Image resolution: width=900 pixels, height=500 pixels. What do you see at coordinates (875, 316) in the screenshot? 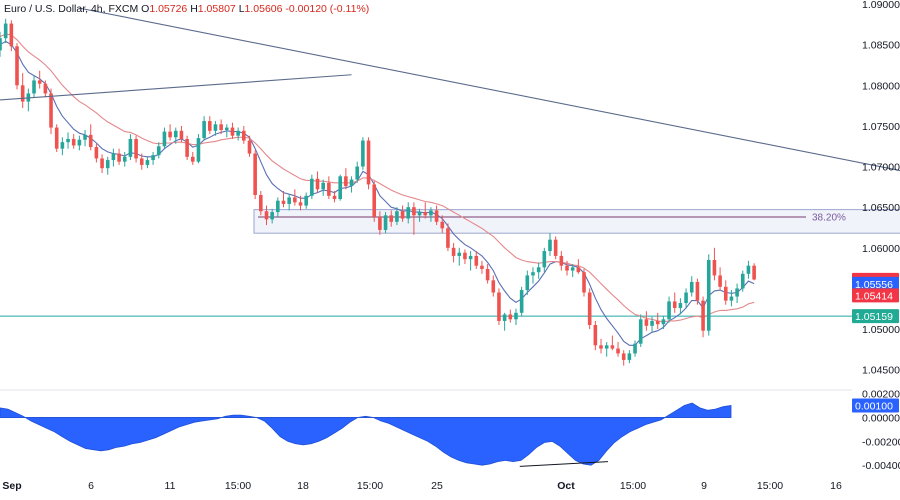
I see `price-label-box` at bounding box center [875, 316].